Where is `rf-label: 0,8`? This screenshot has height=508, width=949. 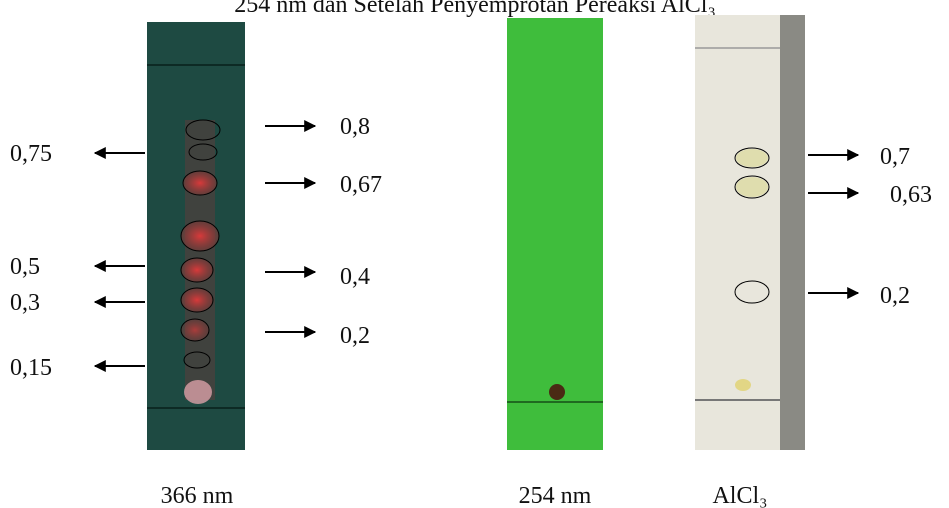
rf-label: 0,8 is located at coordinates (355, 127).